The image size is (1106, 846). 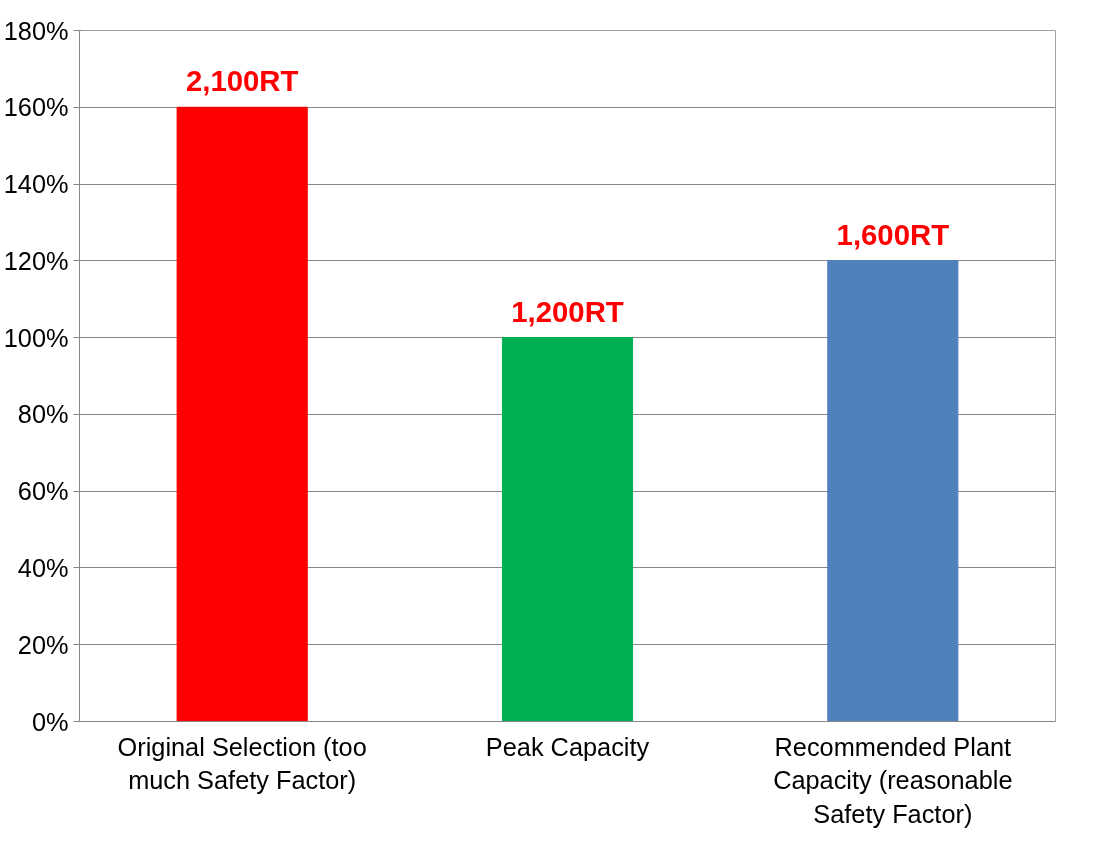 What do you see at coordinates (36, 337) in the screenshot?
I see `y-tick-label: 100%` at bounding box center [36, 337].